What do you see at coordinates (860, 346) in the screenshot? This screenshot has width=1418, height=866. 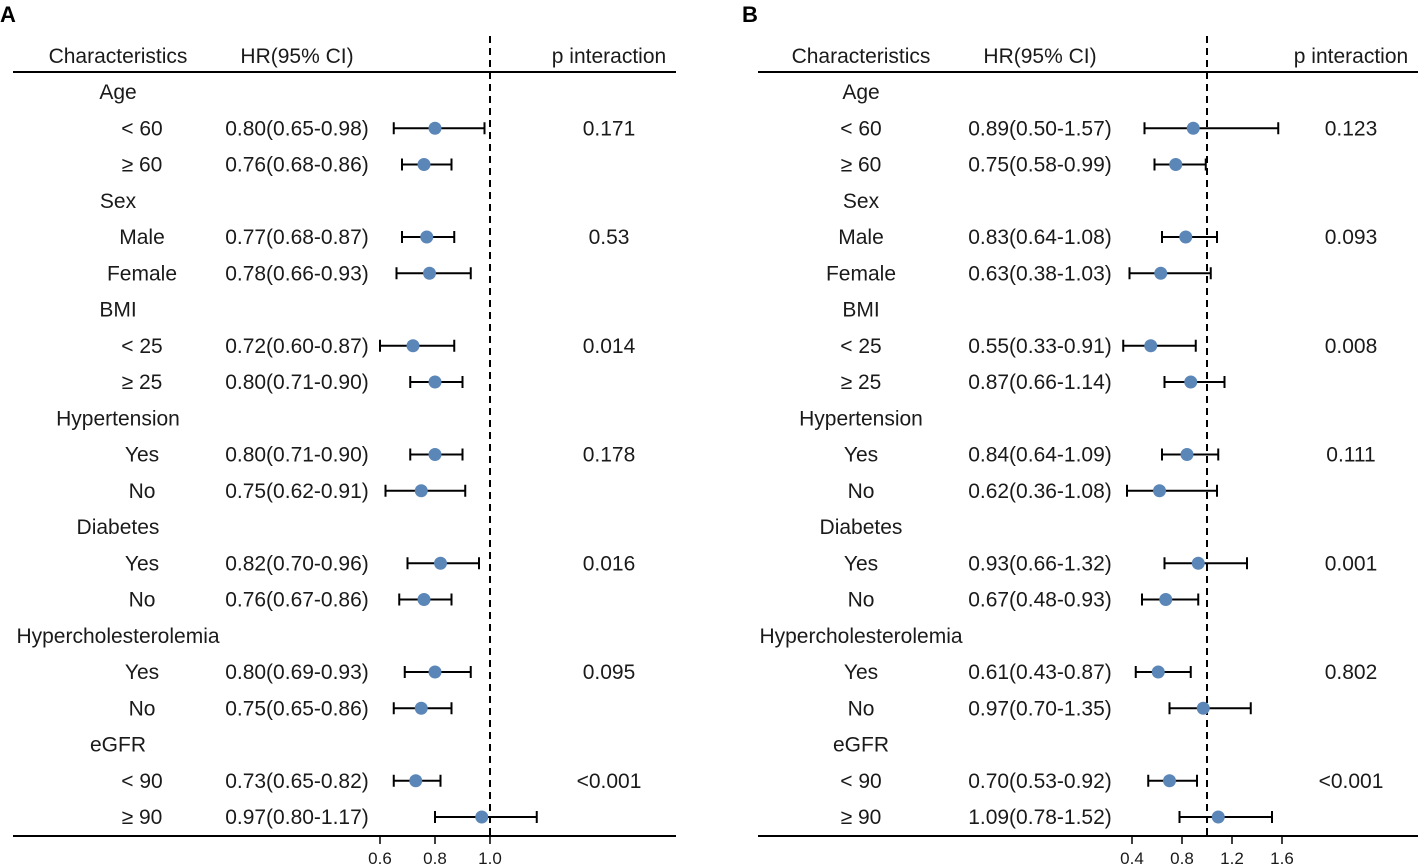 I see `row-label: < 25` at bounding box center [860, 346].